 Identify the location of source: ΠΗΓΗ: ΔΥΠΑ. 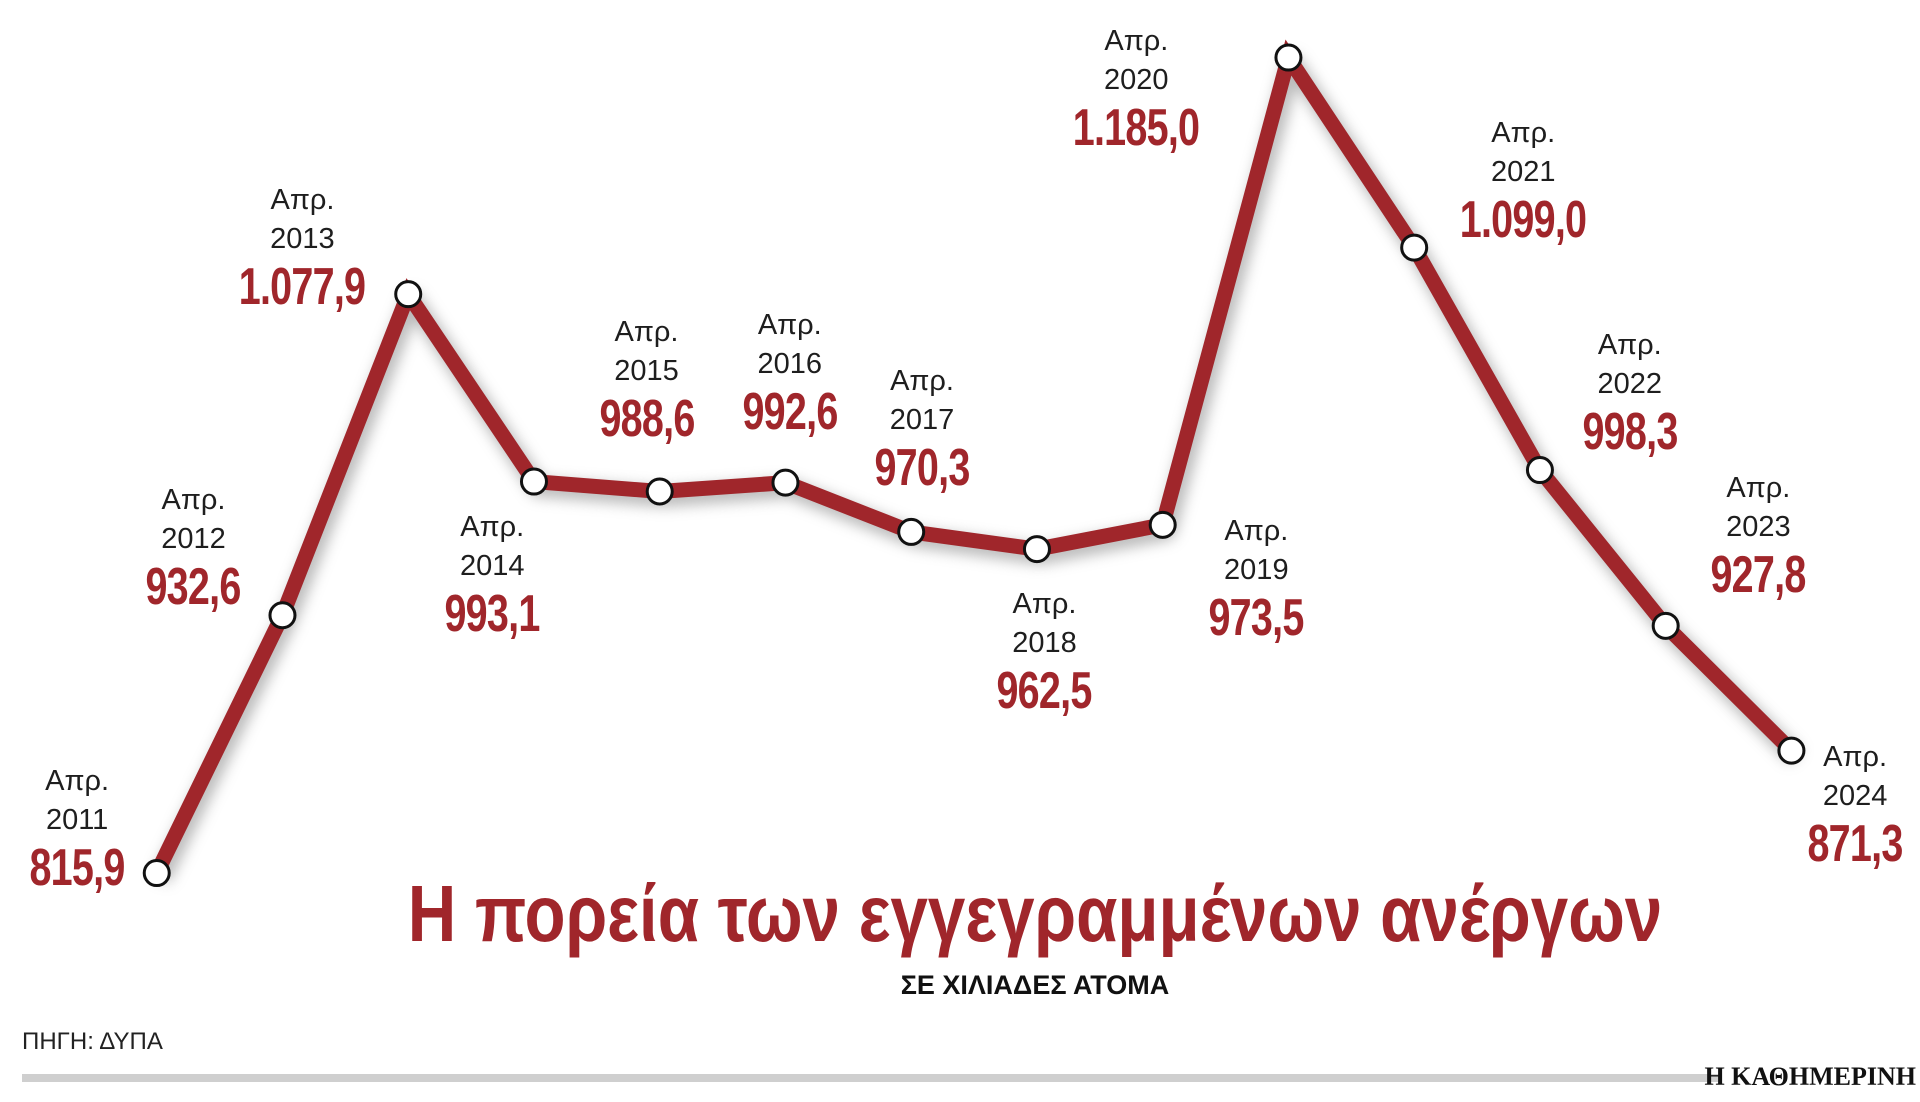
(92, 1041).